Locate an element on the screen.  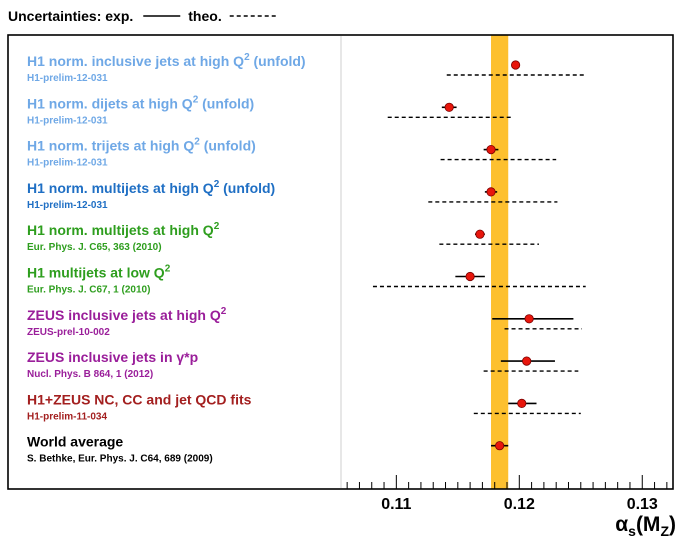
measurement-title-text: World average is located at coordinates (75, 442).